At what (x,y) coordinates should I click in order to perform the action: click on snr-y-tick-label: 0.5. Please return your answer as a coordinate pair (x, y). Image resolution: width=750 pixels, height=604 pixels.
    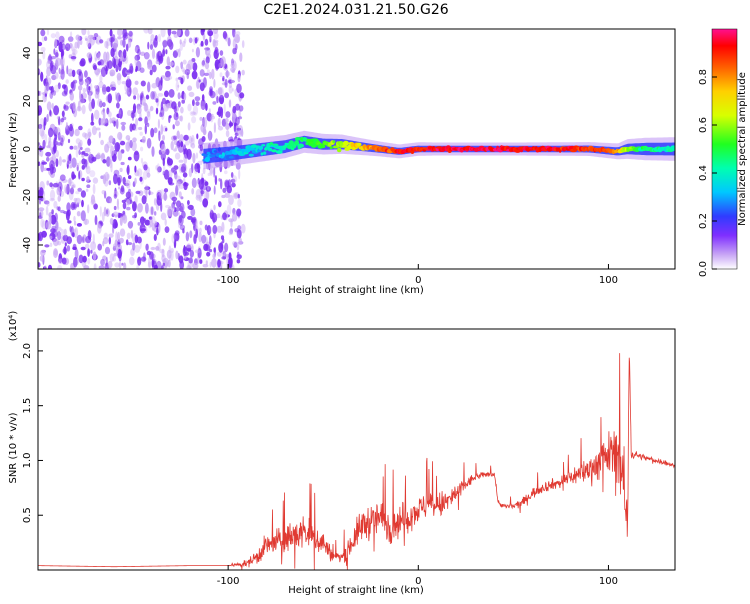
    Looking at the image, I should click on (27, 515).